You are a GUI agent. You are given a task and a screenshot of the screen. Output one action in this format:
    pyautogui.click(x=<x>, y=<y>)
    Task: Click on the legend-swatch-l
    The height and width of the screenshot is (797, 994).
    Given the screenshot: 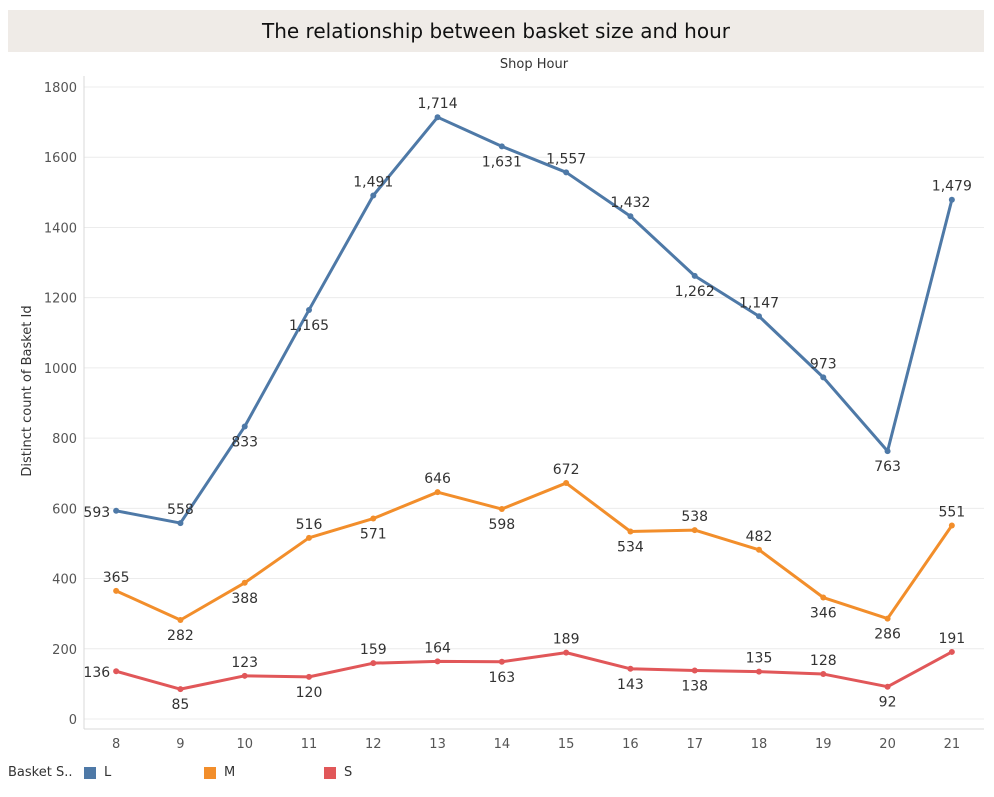 What is the action you would take?
    pyautogui.click(x=90, y=772)
    